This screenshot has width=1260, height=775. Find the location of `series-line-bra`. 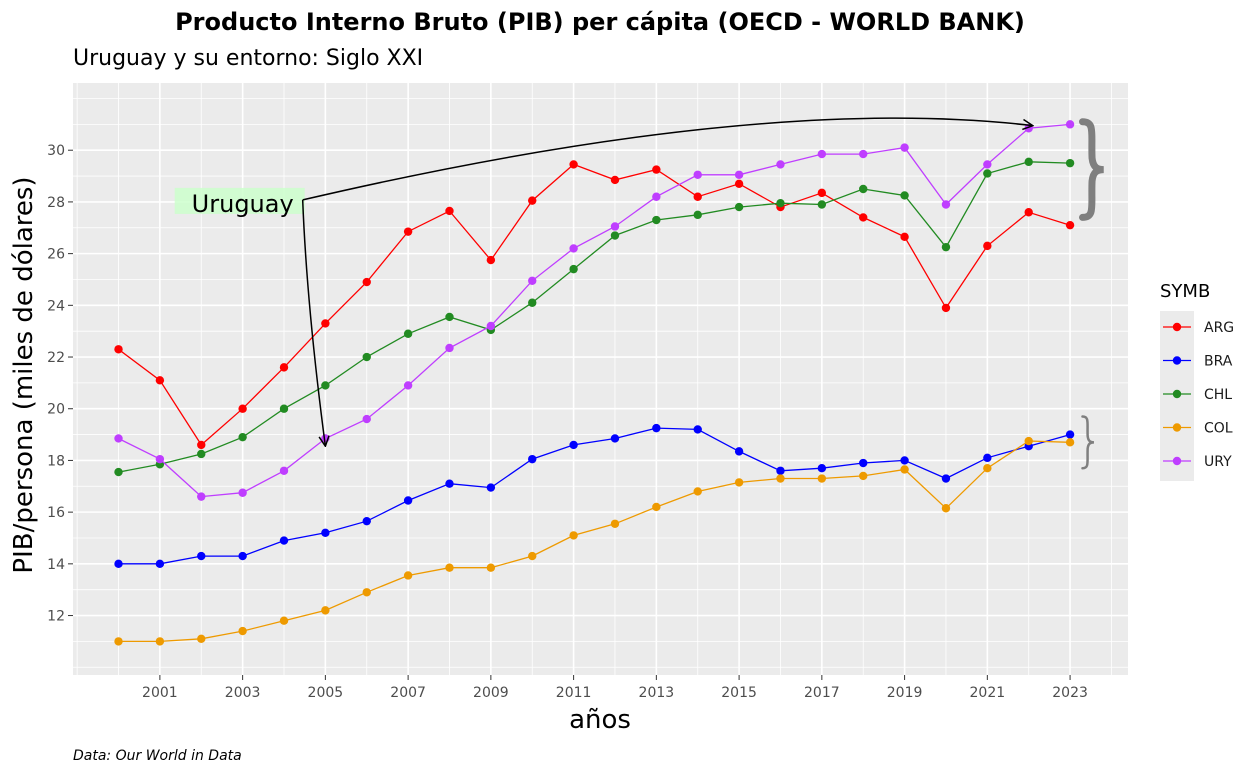

series-line-bra is located at coordinates (594, 496).